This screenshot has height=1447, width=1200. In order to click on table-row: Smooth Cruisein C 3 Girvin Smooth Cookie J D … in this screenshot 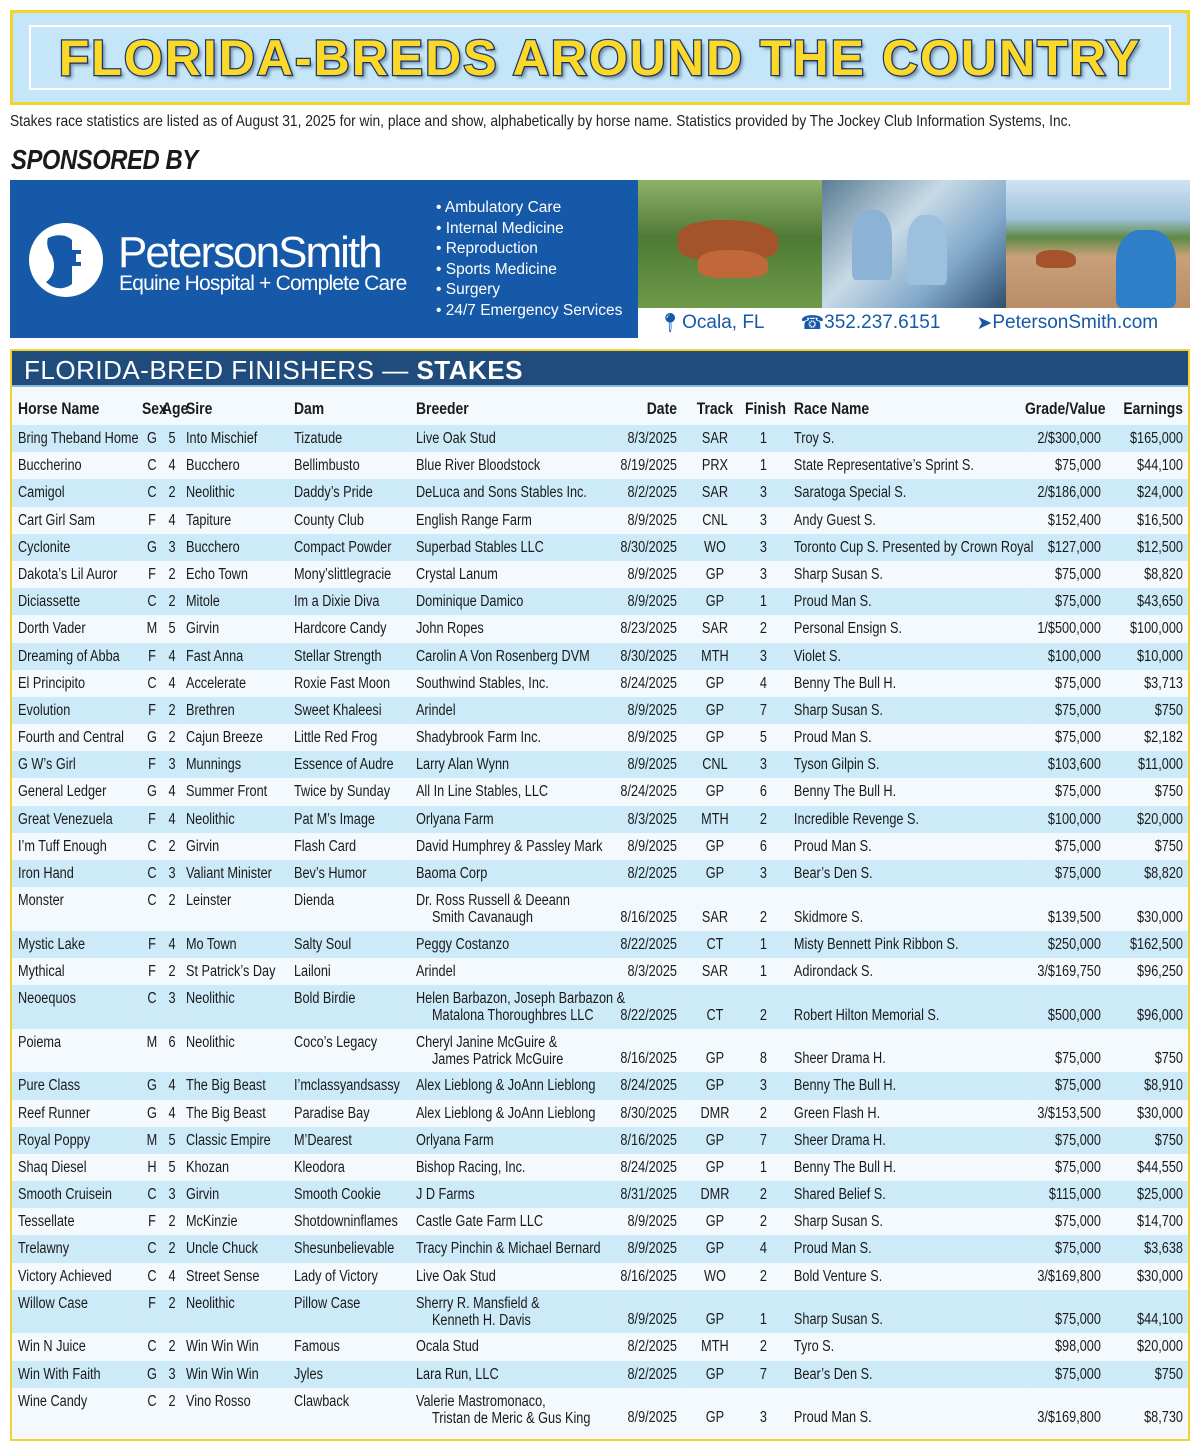, I will do `click(600, 1195)`.